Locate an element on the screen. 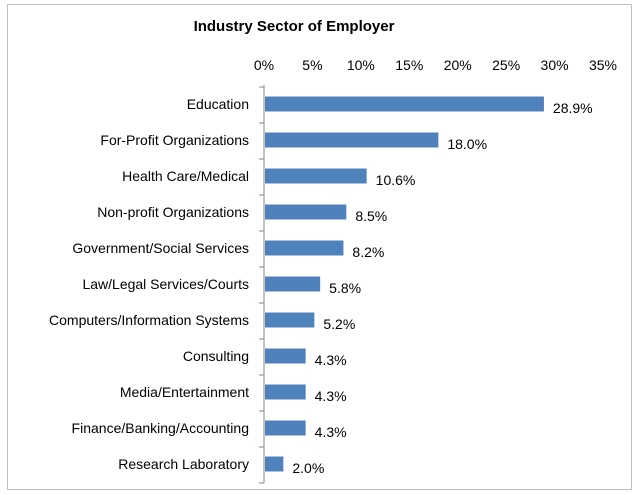 This screenshot has height=495, width=638. category-label: Finance/Banking/Accounting is located at coordinates (160, 428).